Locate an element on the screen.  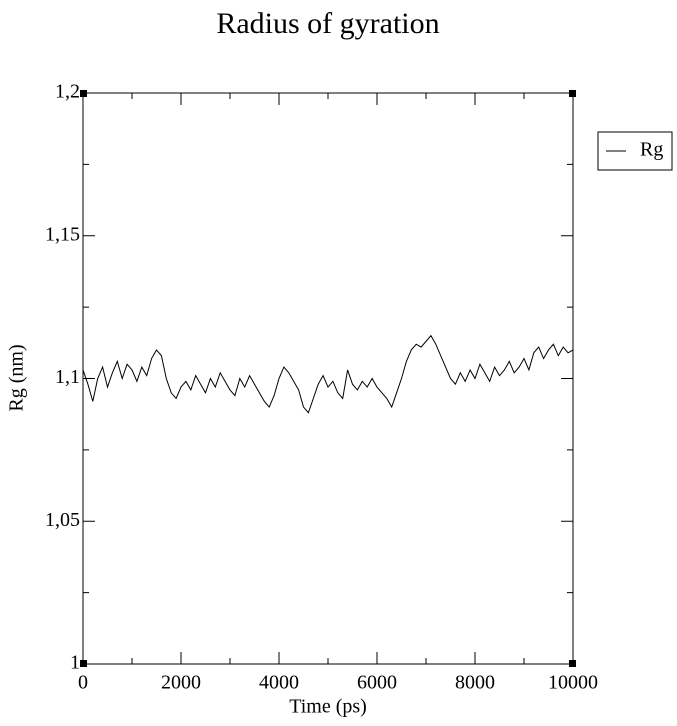
data-line is located at coordinates (328, 374).